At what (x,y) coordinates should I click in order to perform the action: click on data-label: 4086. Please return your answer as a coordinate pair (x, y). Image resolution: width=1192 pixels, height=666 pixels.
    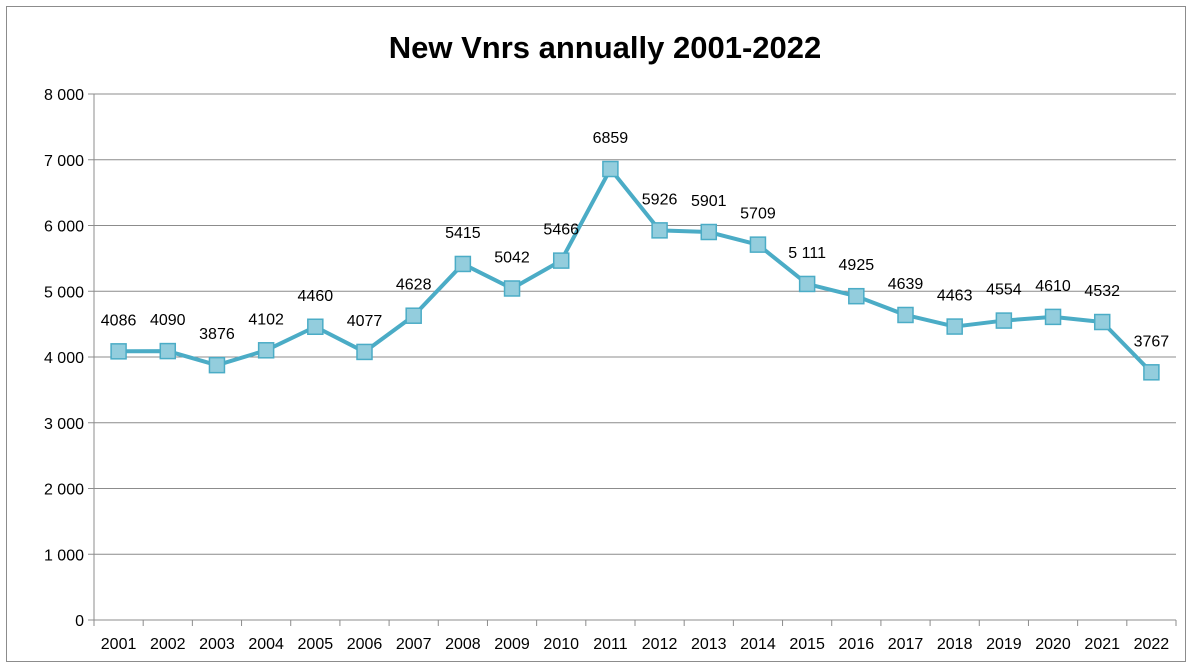
    Looking at the image, I should click on (119, 320).